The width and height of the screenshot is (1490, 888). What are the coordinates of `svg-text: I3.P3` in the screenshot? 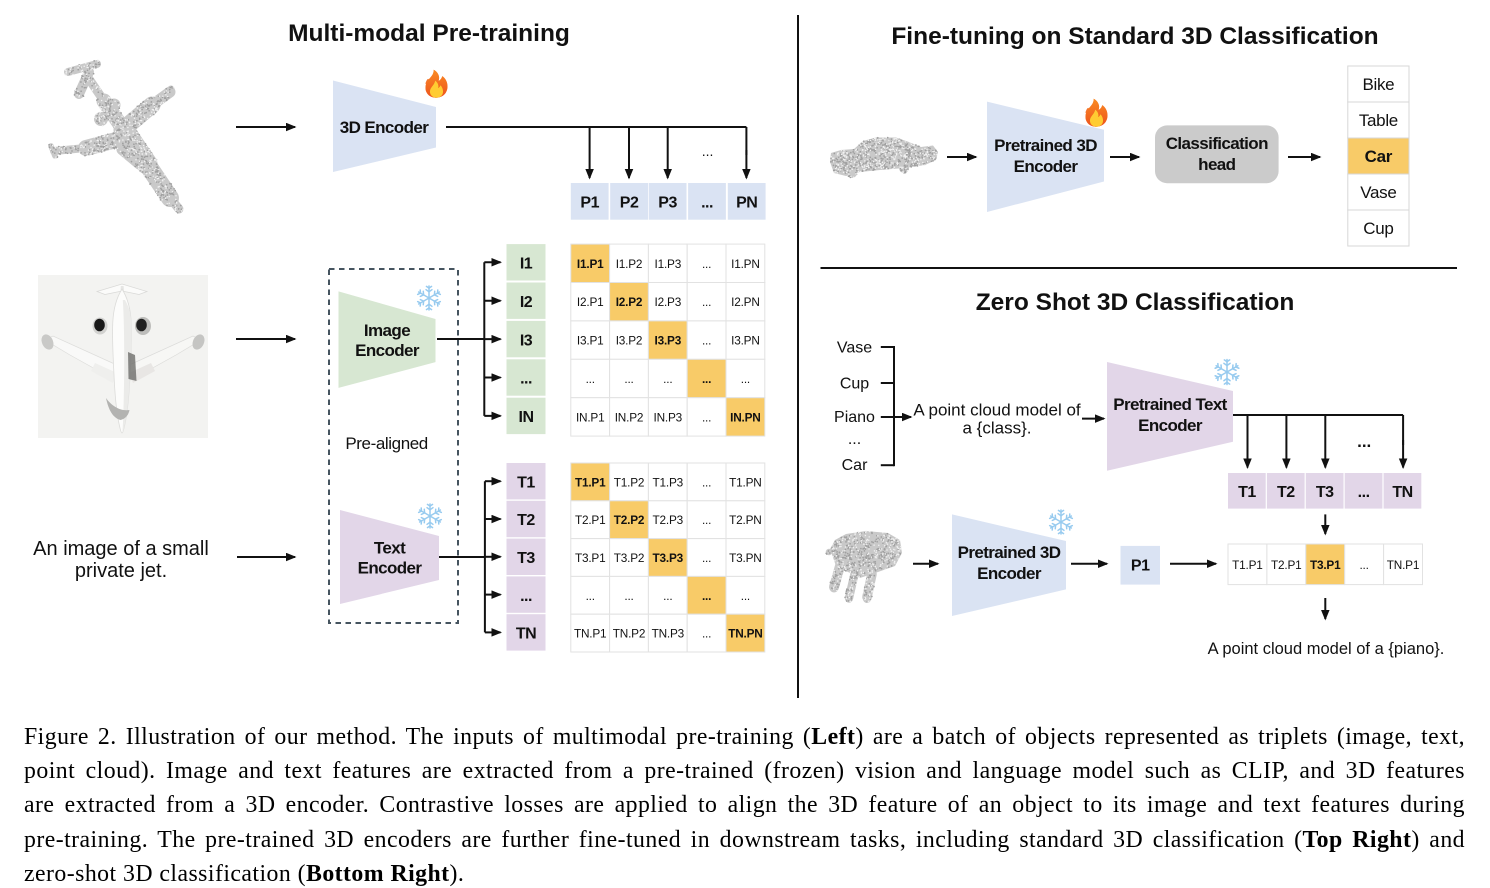 It's located at (668, 341).